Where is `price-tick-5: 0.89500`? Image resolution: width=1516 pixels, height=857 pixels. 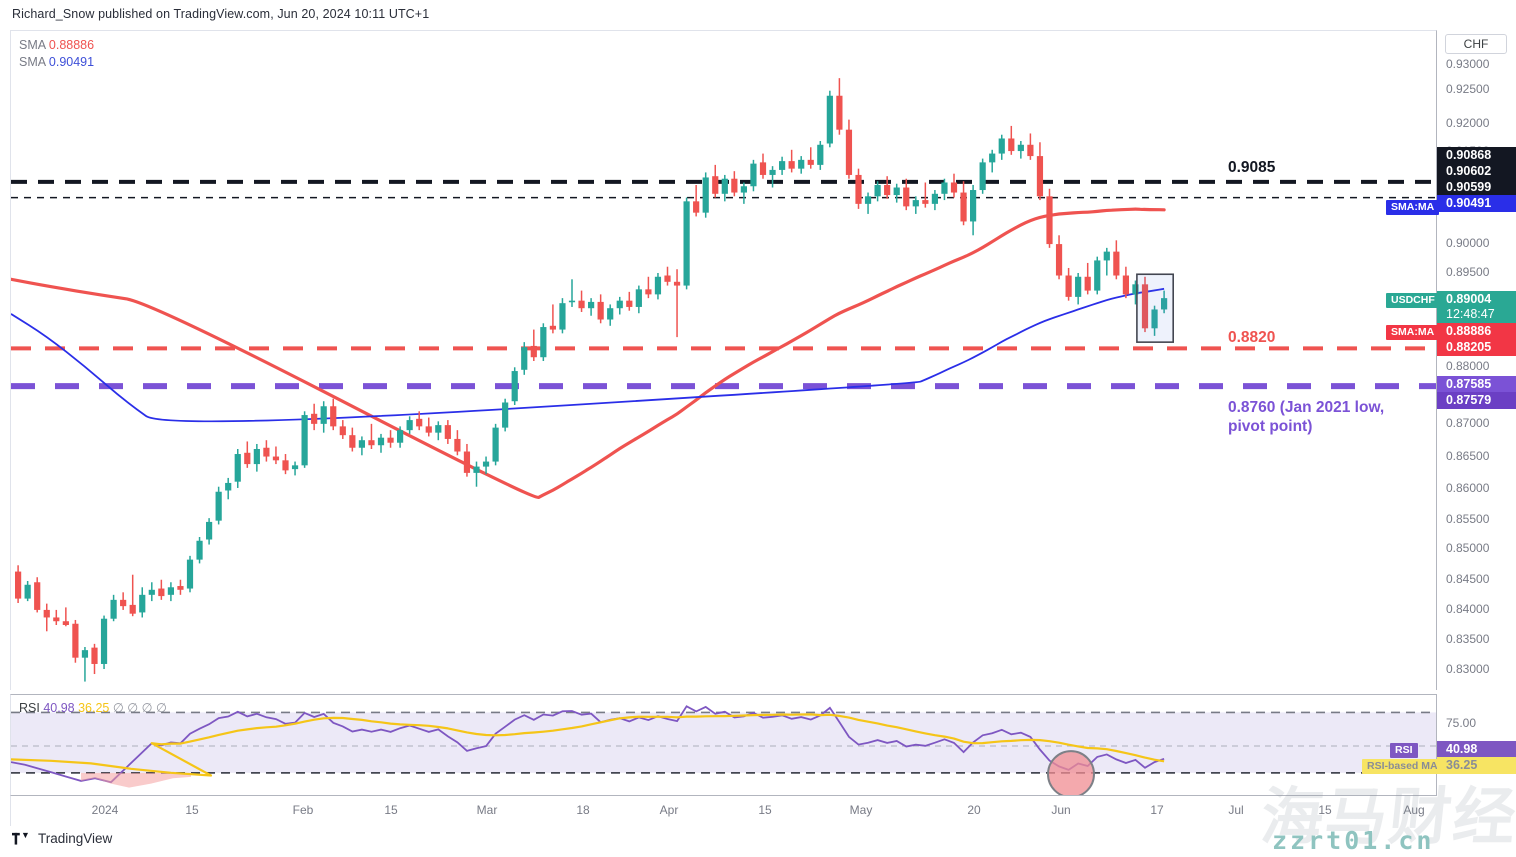
price-tick-5: 0.89500 is located at coordinates (1468, 272).